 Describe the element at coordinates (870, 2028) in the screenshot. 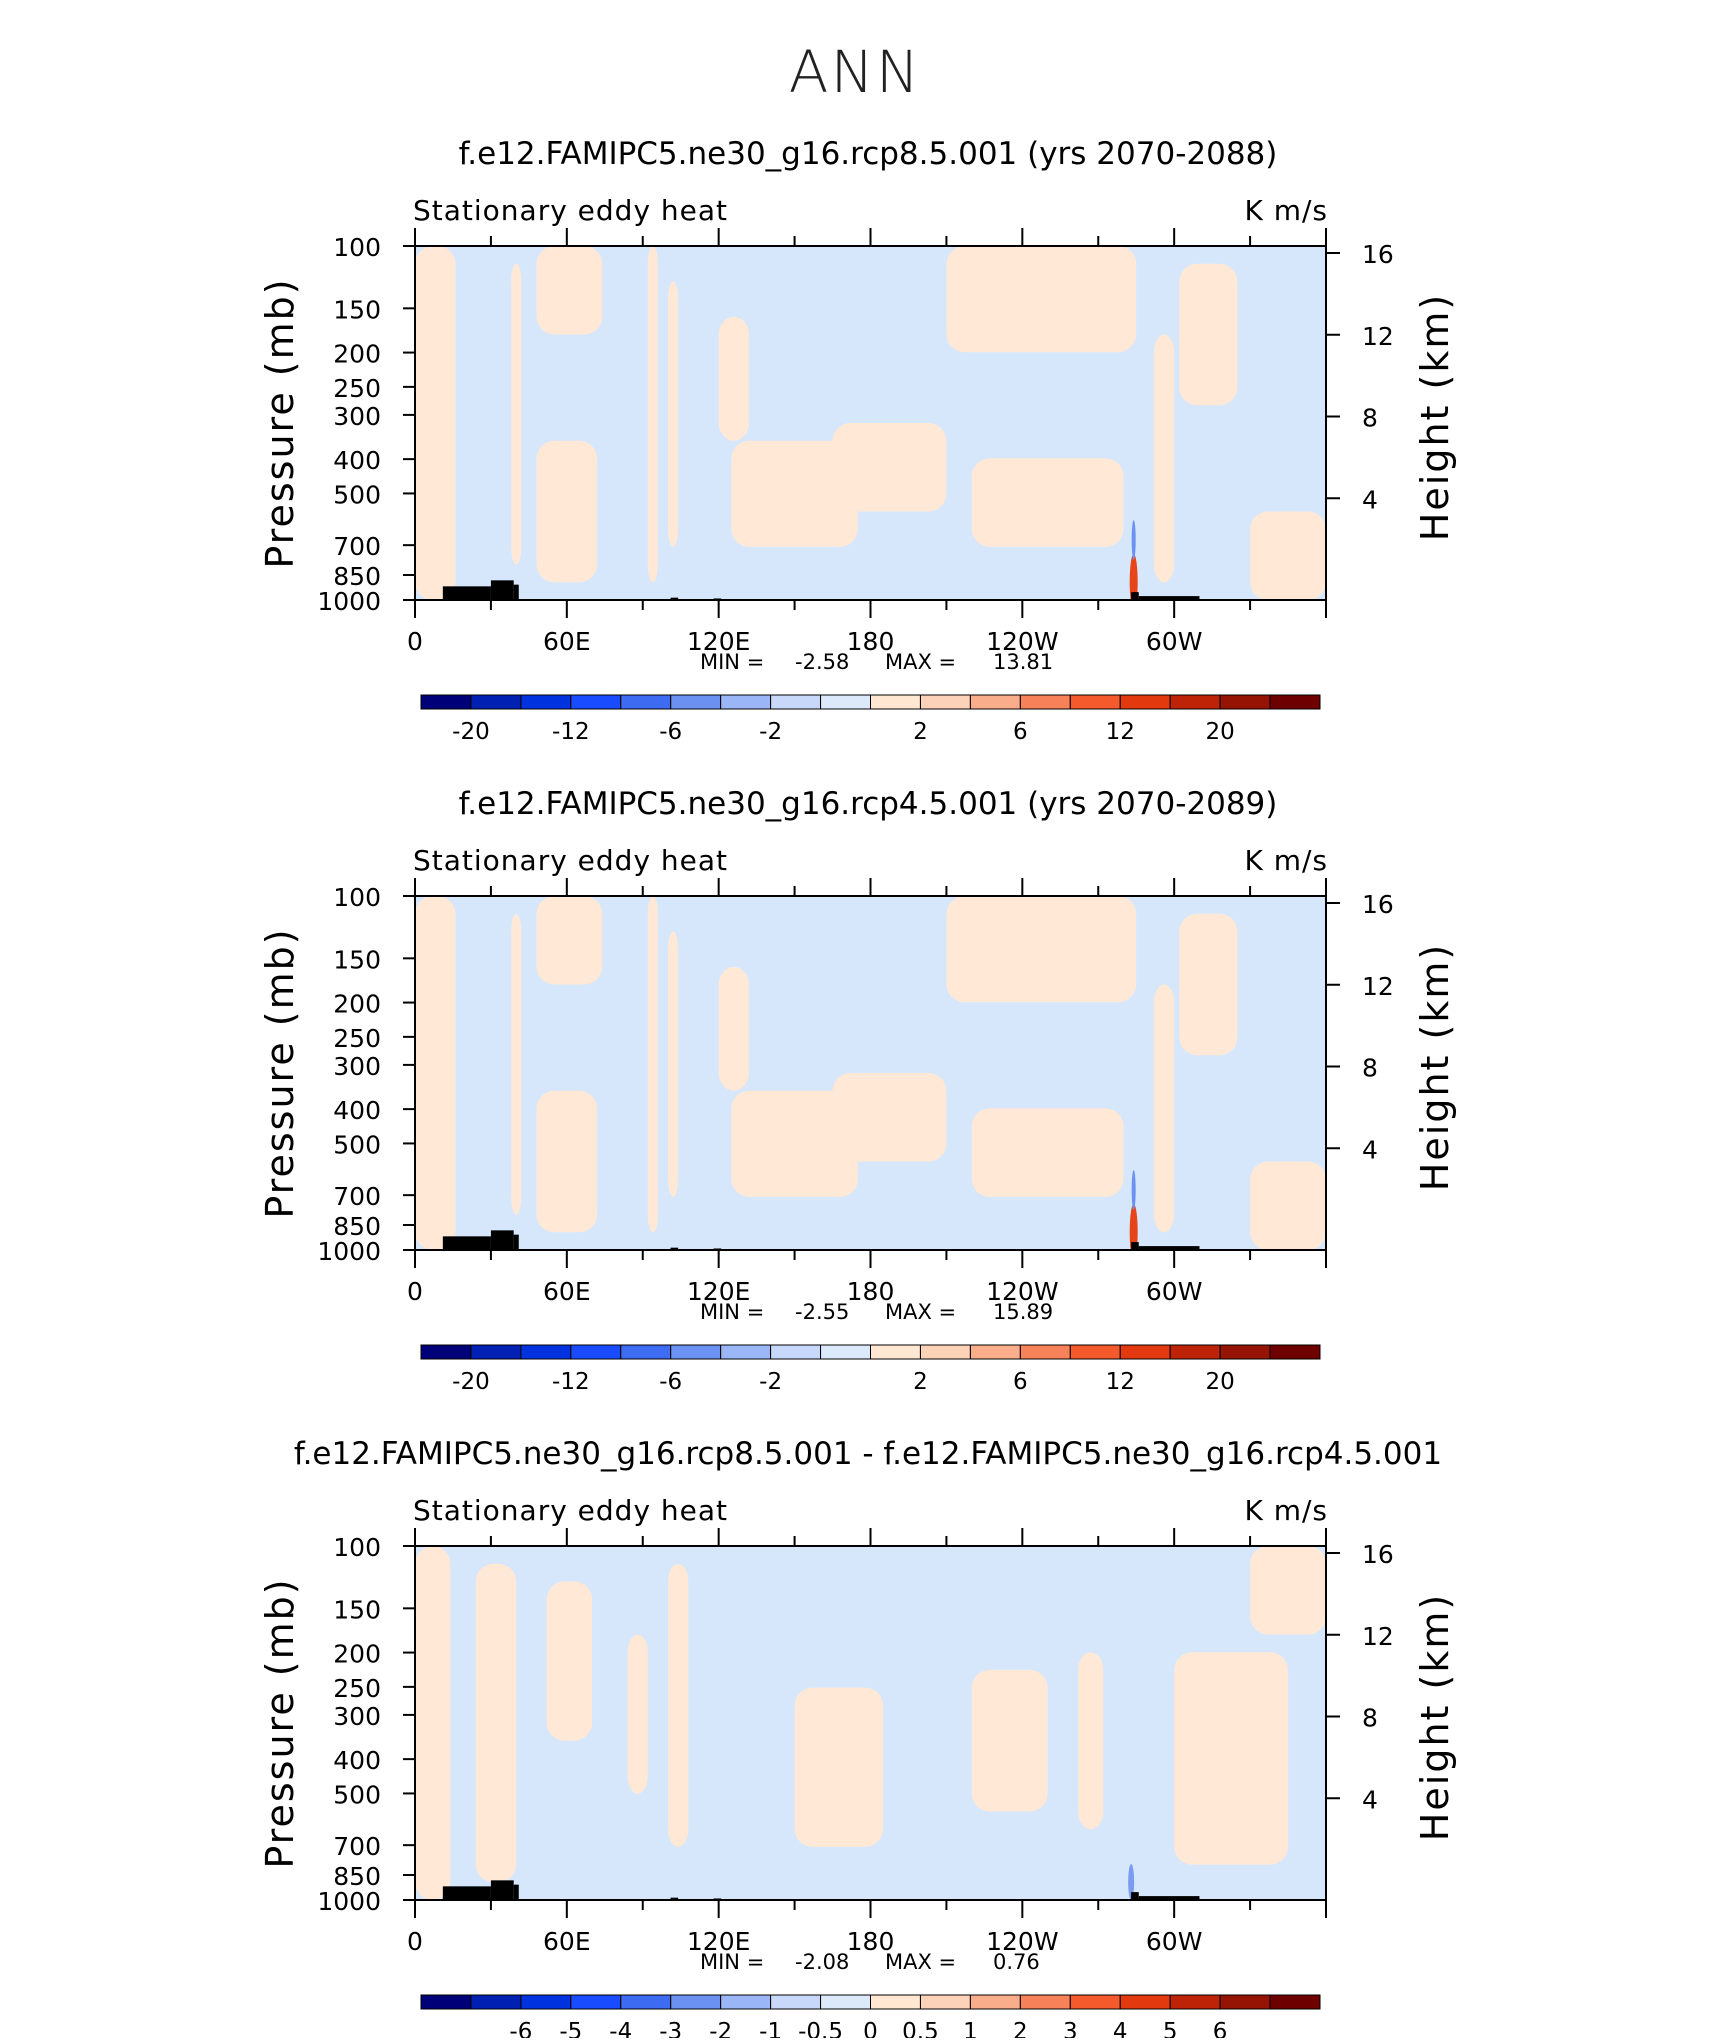

I see `colorbar-label: 0` at that location.